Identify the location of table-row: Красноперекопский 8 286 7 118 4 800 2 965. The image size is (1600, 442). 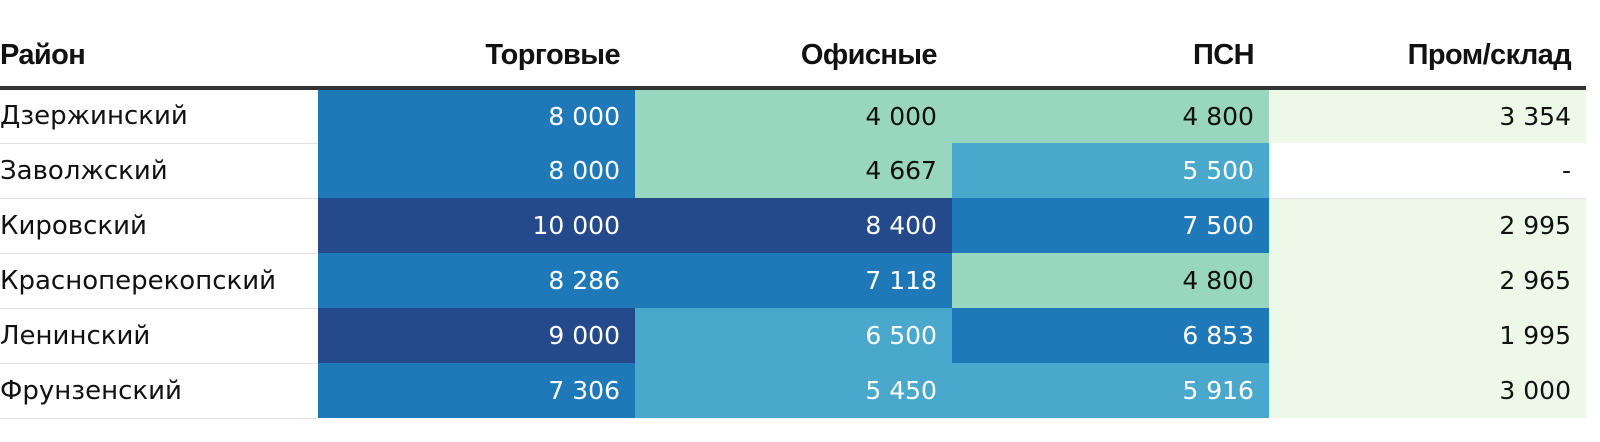
(793, 281).